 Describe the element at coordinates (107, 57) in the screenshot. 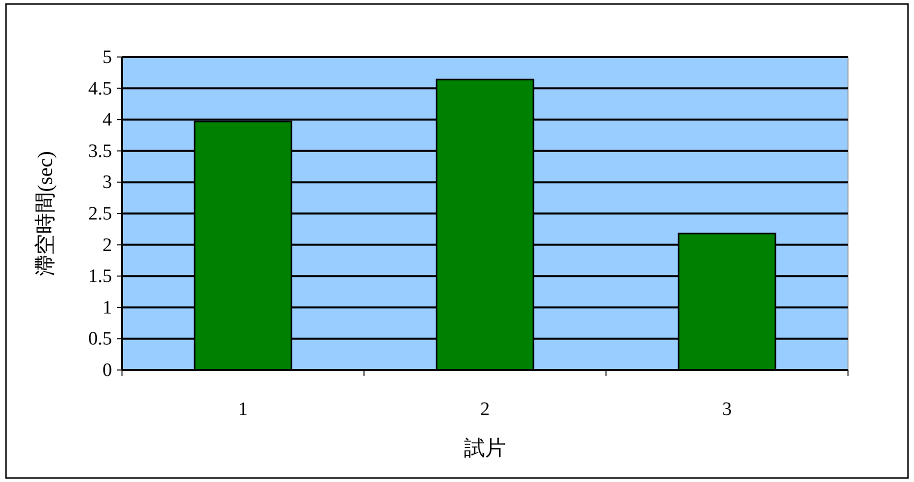

I see `y-tick-label: 5` at that location.